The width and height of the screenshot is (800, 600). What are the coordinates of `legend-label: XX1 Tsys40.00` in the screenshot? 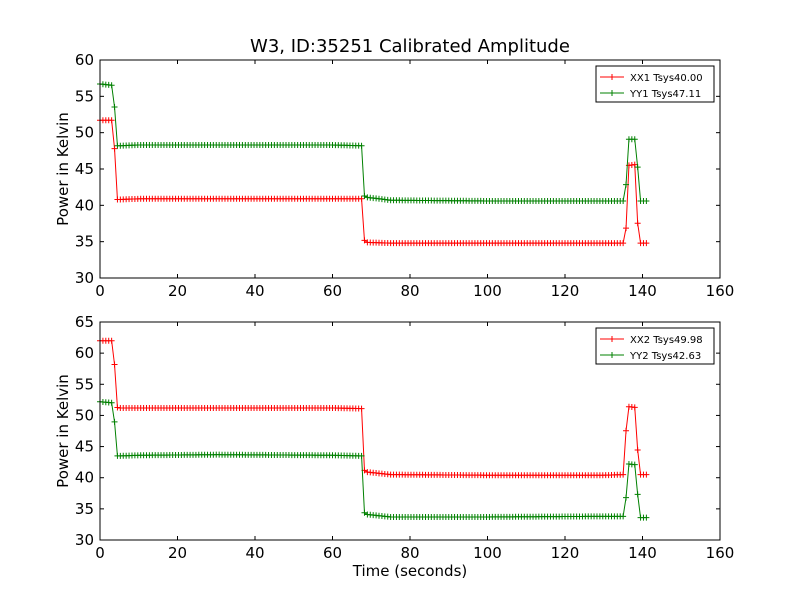 It's located at (666, 78).